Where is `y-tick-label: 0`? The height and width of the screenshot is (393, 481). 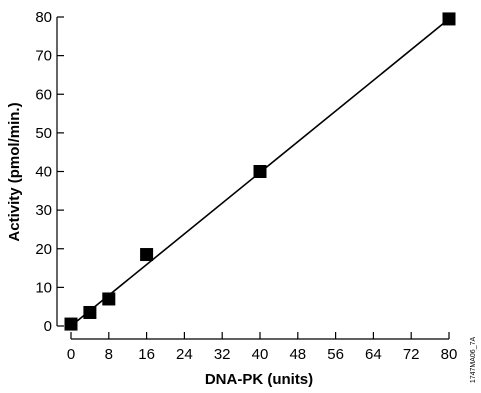
y-tick-label: 0 is located at coordinates (48, 326).